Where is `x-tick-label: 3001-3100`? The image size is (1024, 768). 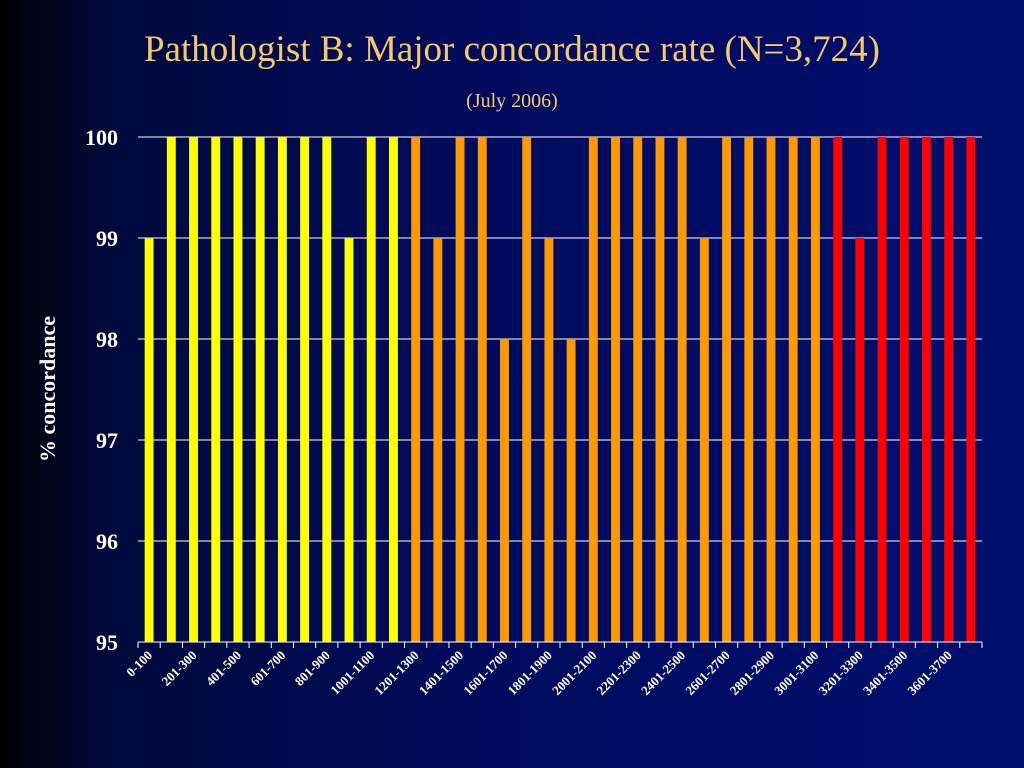
x-tick-label: 3001-3100 is located at coordinates (796, 673).